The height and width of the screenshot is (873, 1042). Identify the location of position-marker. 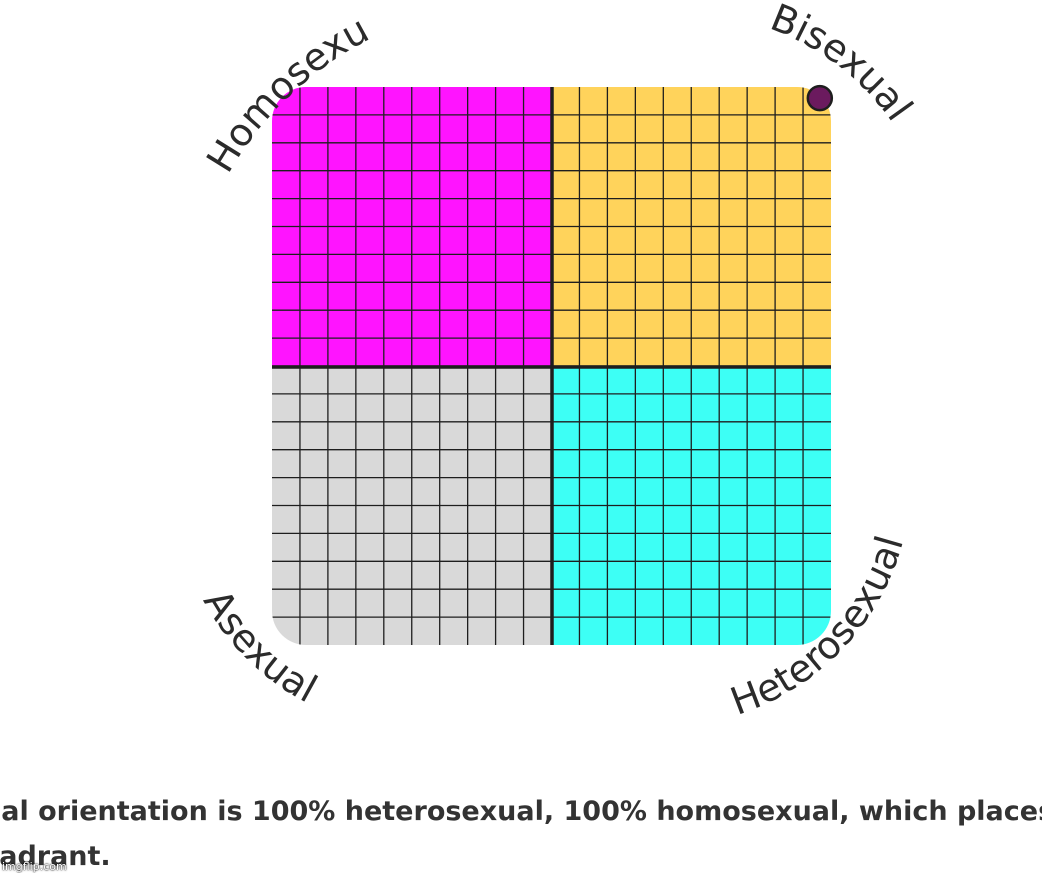
(820, 98).